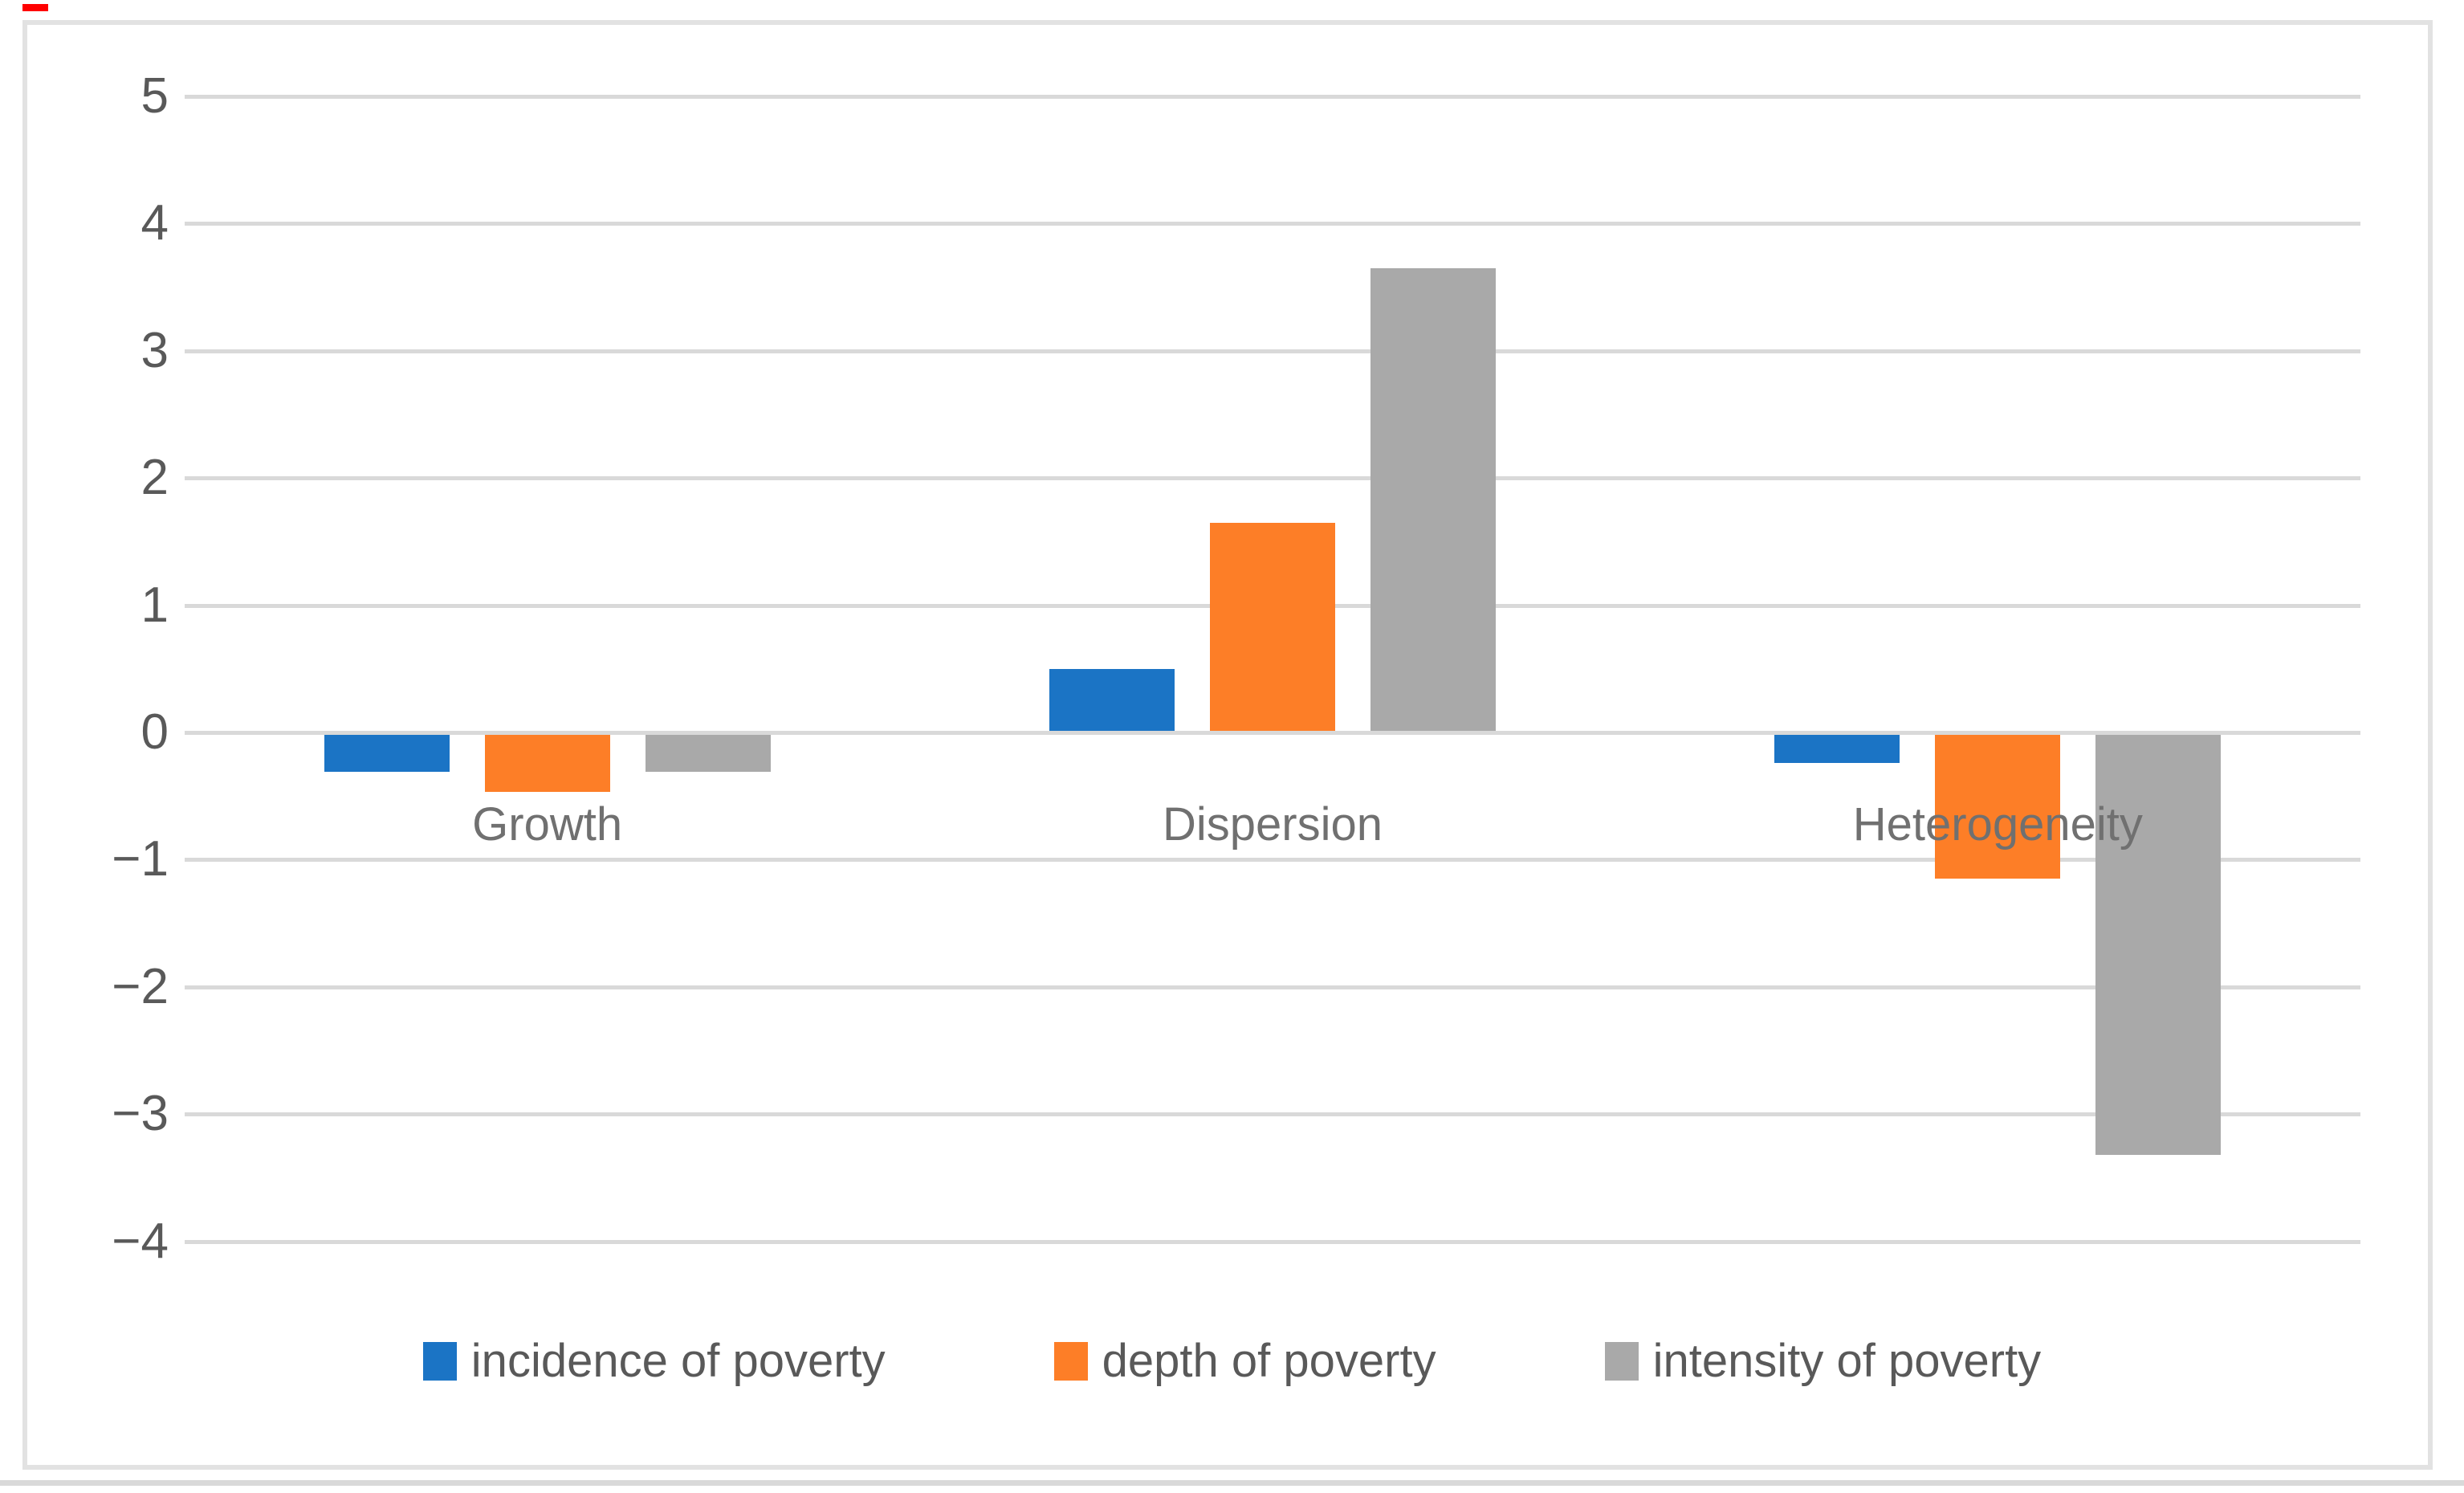 This screenshot has height=1493, width=2464. Describe the element at coordinates (708, 754) in the screenshot. I see `bar-growth-intensity-of-poverty` at that location.